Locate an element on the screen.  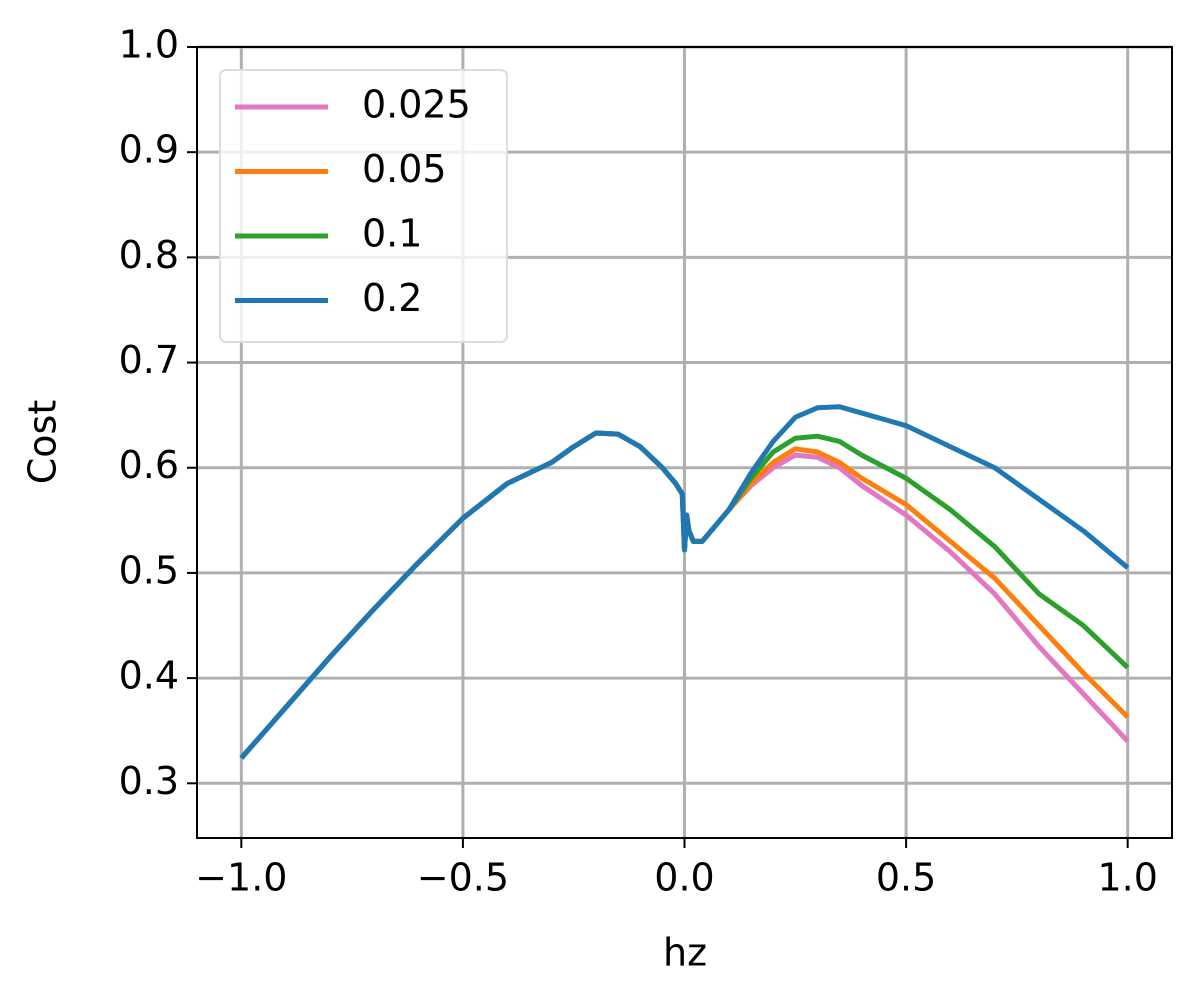
x-tick-label: 0.5 is located at coordinates (906, 878).